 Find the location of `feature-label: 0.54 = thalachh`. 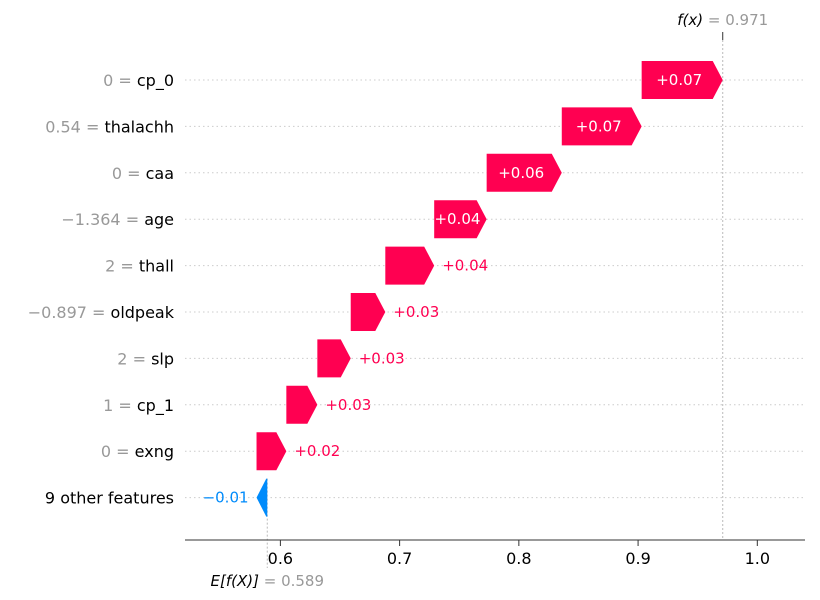

feature-label: 0.54 = thalachh is located at coordinates (109, 126).